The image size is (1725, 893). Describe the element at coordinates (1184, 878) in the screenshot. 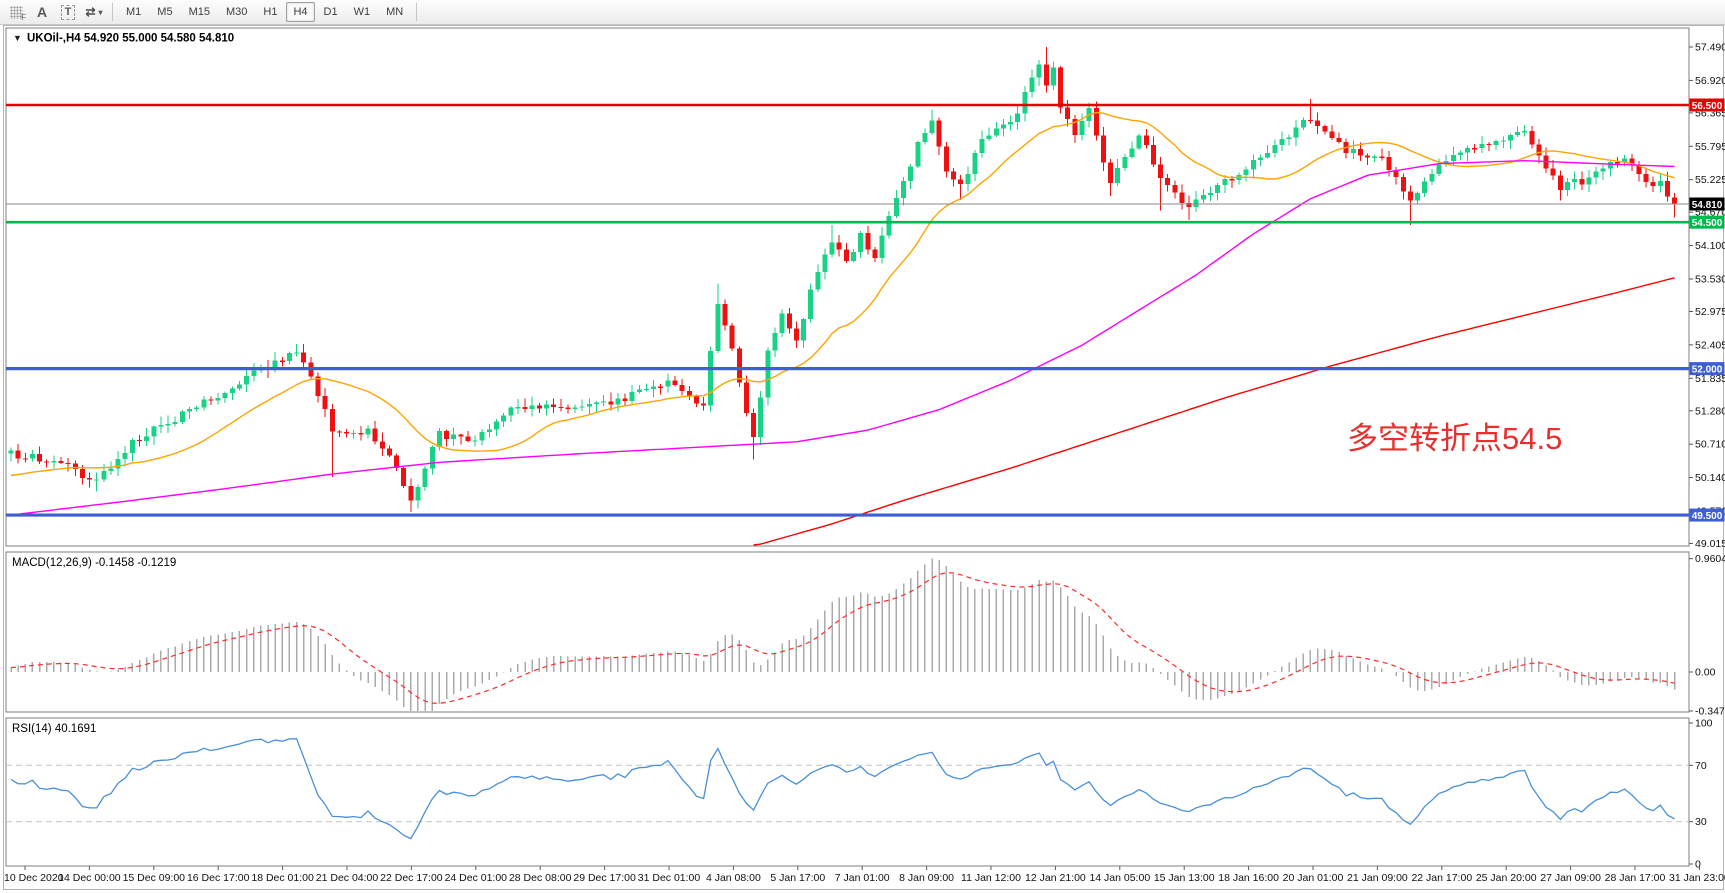

I see `date-label: 15 Jan 13:00` at that location.